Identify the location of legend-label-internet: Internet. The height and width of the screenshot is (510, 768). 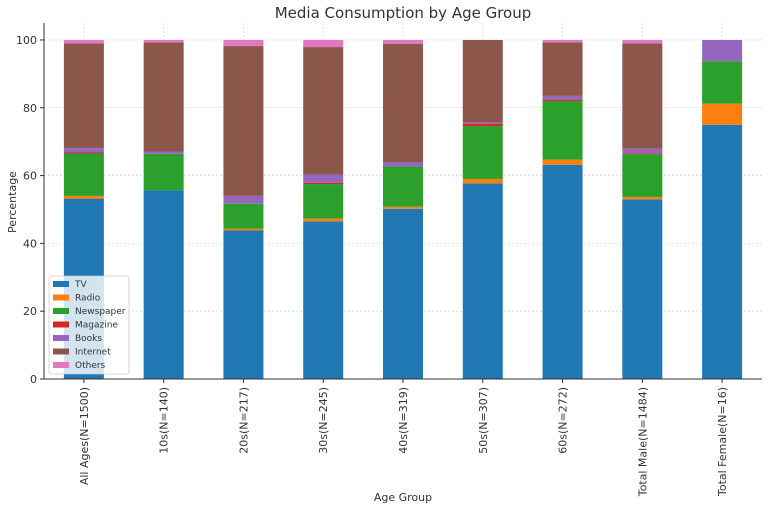
(93, 353).